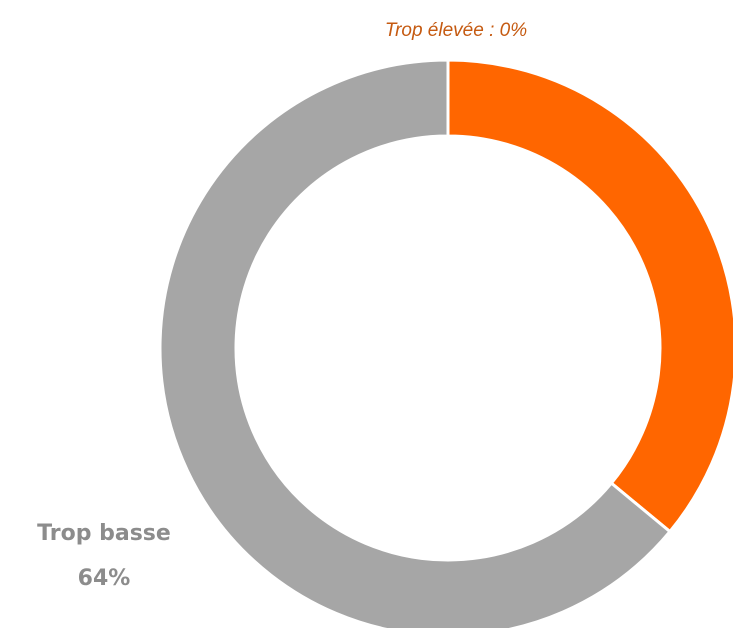  I want to click on label-trop-basse-name: Trop basse, so click(104, 533).